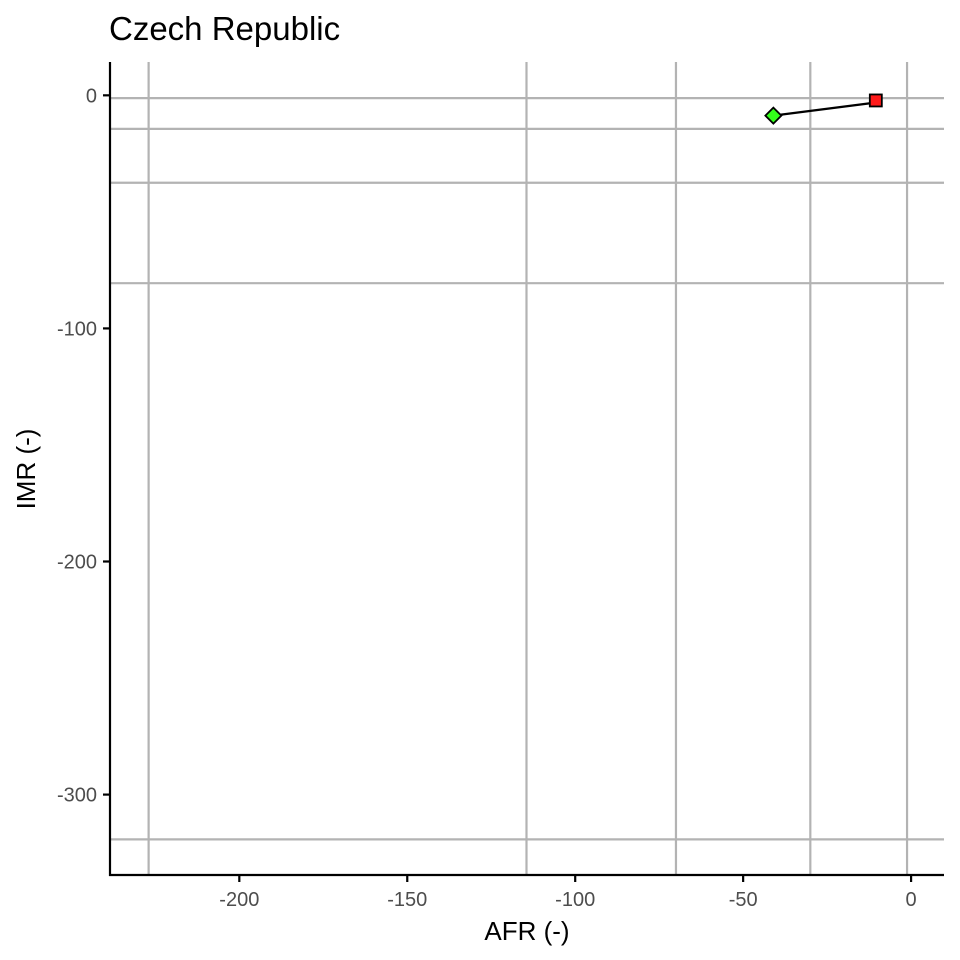 The image size is (960, 960). What do you see at coordinates (239, 900) in the screenshot?
I see `x-tick-label: -200` at bounding box center [239, 900].